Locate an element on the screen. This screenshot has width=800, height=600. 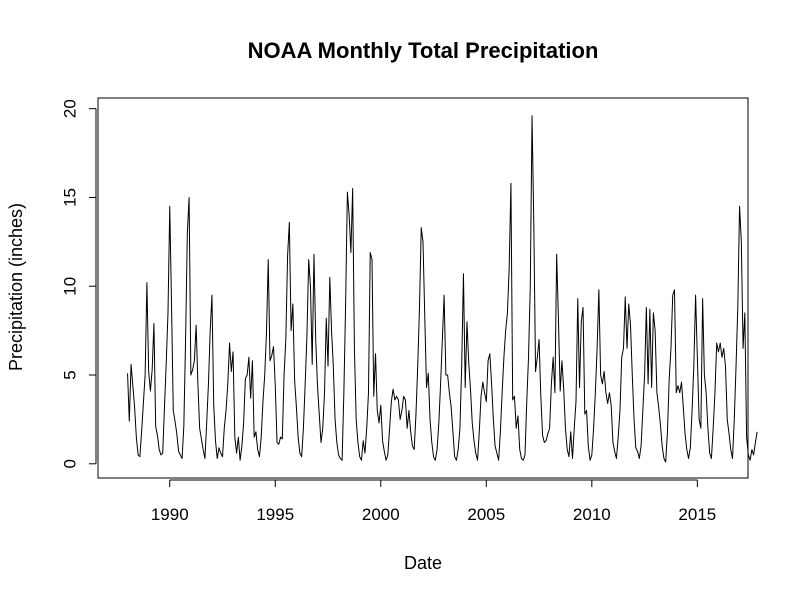
y-axis: 0 5 10 15 20 is located at coordinates (79, 284).